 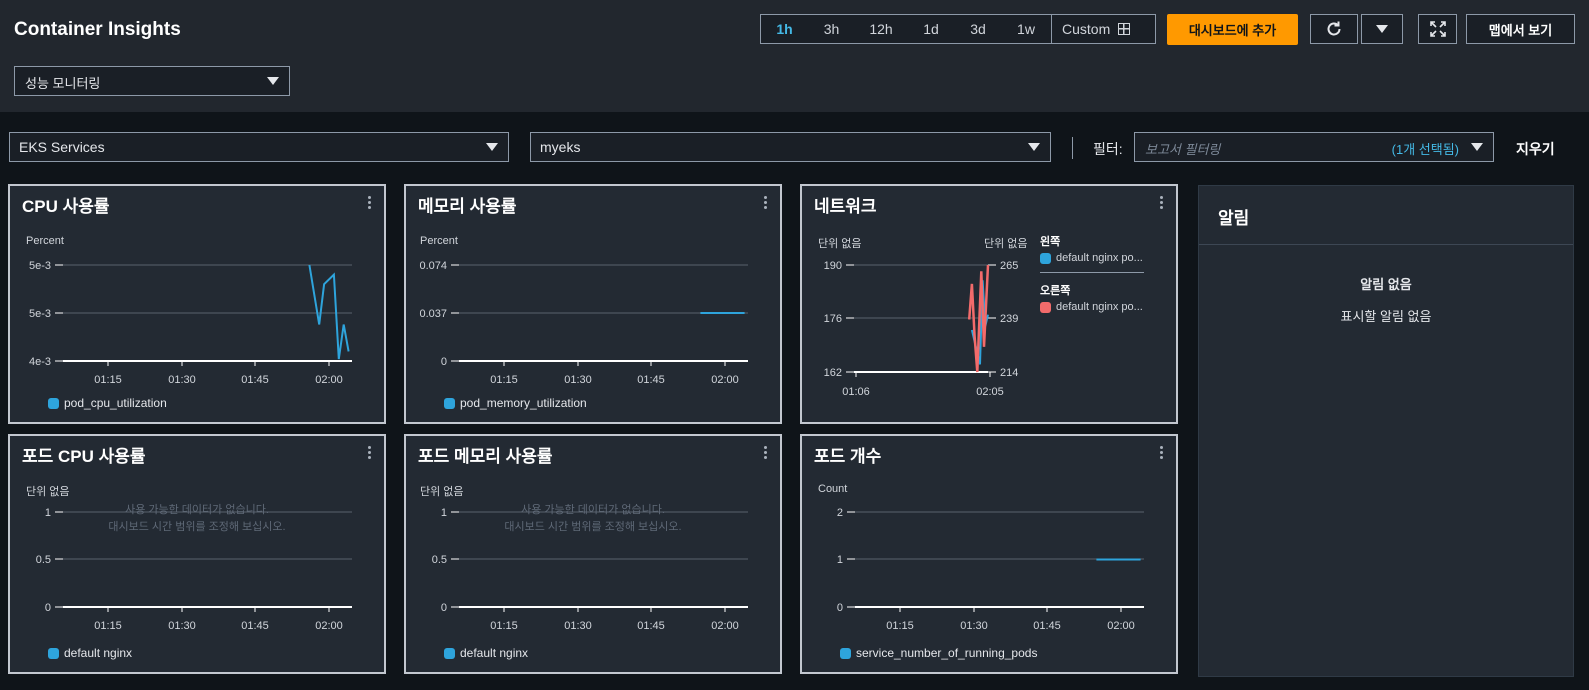 What do you see at coordinates (784, 29) in the screenshot?
I see `range-1h: 1h` at bounding box center [784, 29].